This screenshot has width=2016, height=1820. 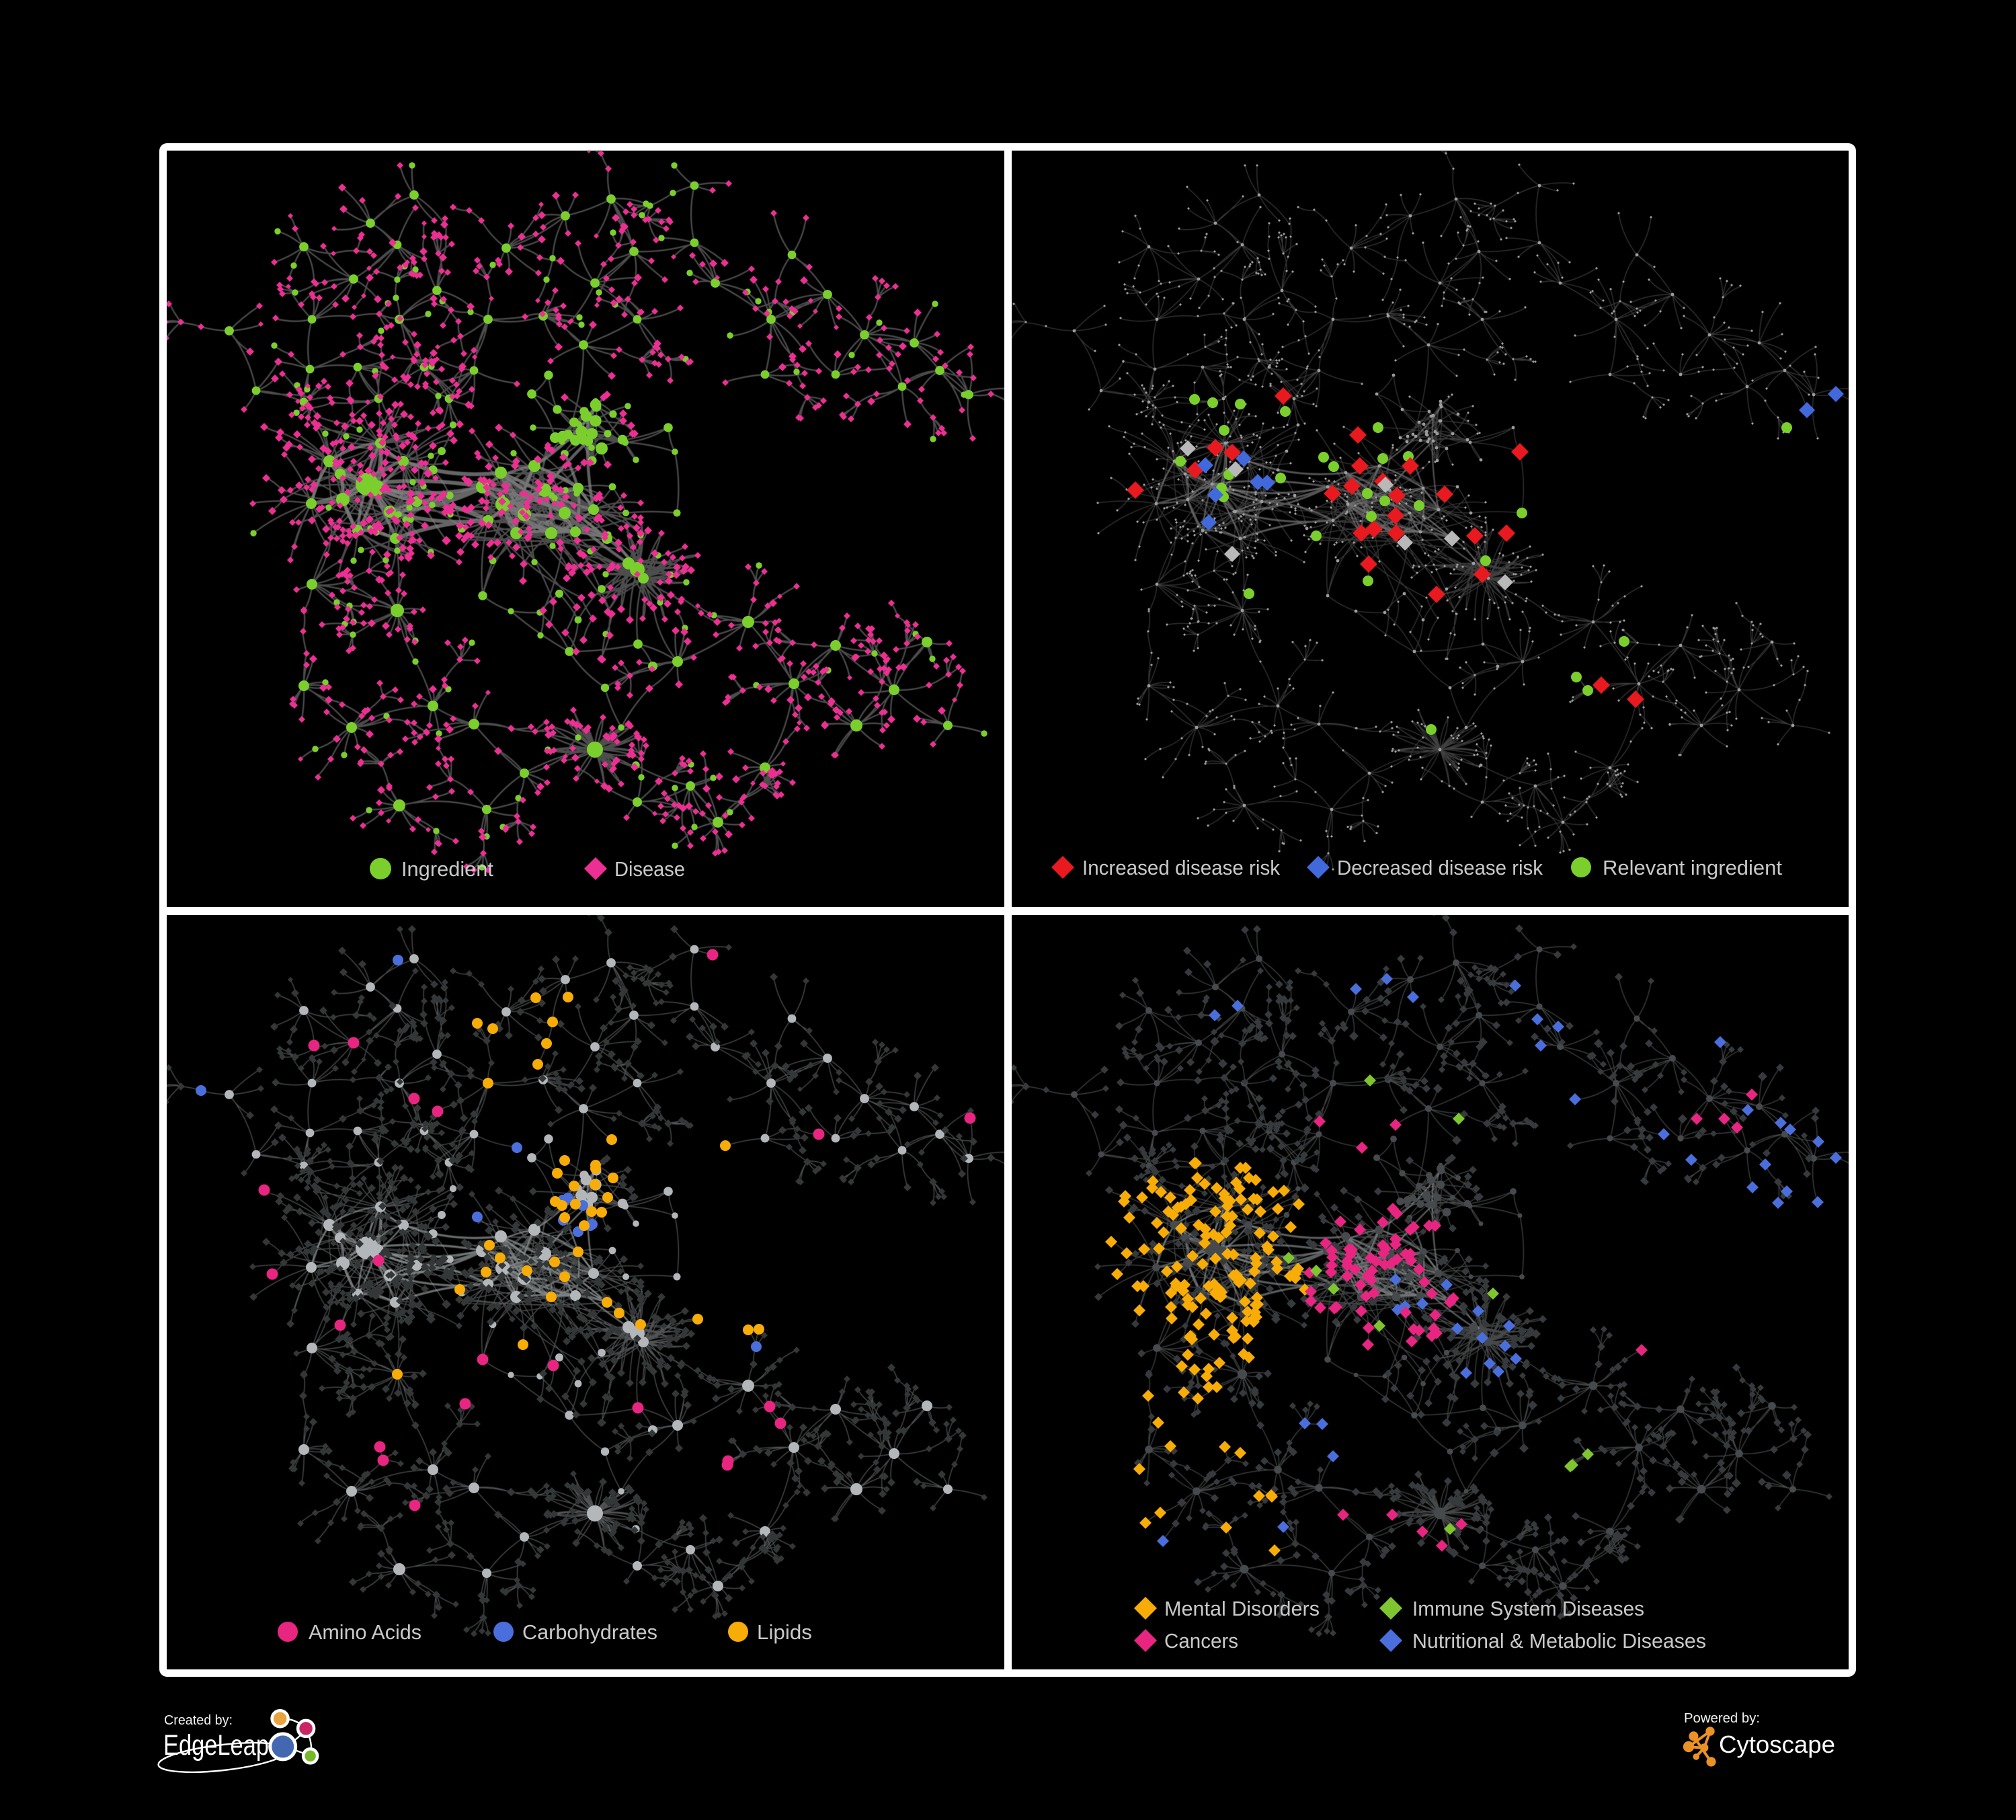 I want to click on svg-text: Carbohydrates, so click(x=589, y=1632).